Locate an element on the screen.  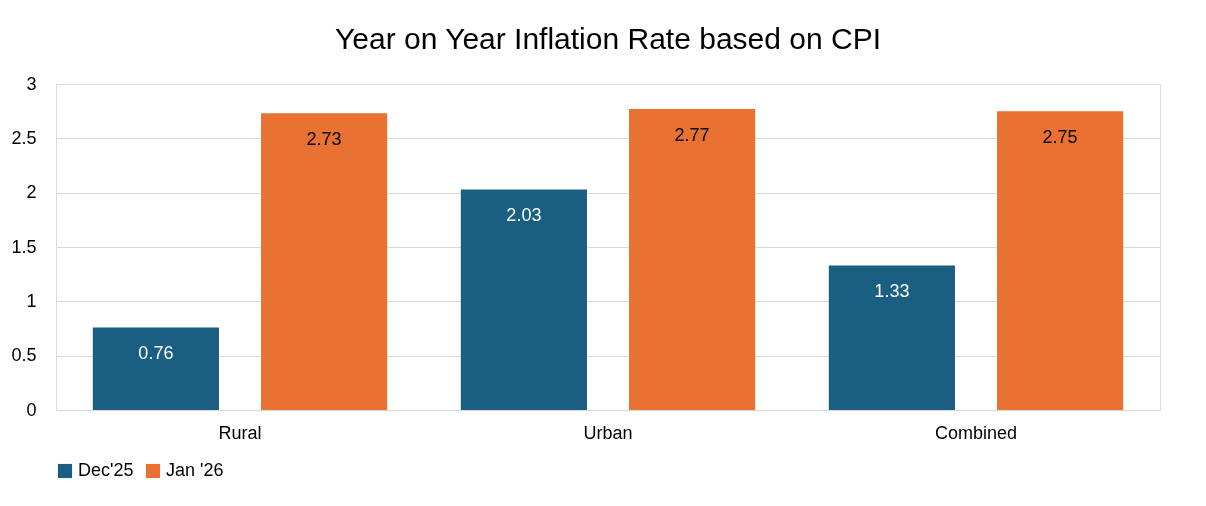
data-label: 2.73 is located at coordinates (324, 139).